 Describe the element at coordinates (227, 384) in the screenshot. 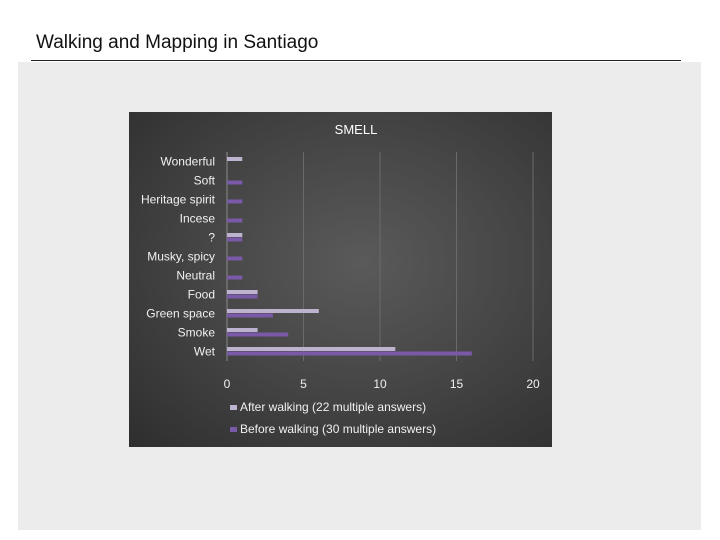

I see `x-tick-label: 0` at that location.